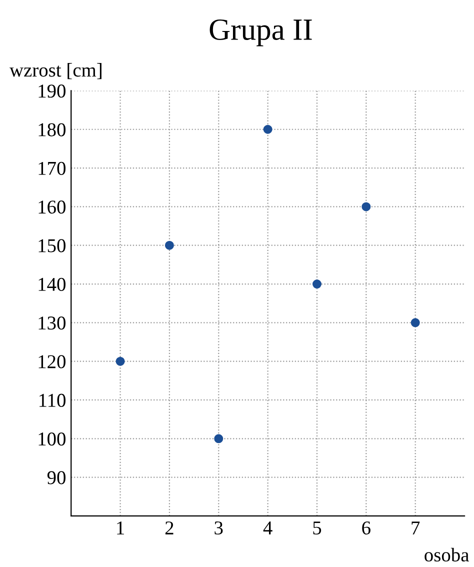 The width and height of the screenshot is (474, 567). Describe the element at coordinates (56, 477) in the screenshot. I see `y-tick-label: 90` at that location.